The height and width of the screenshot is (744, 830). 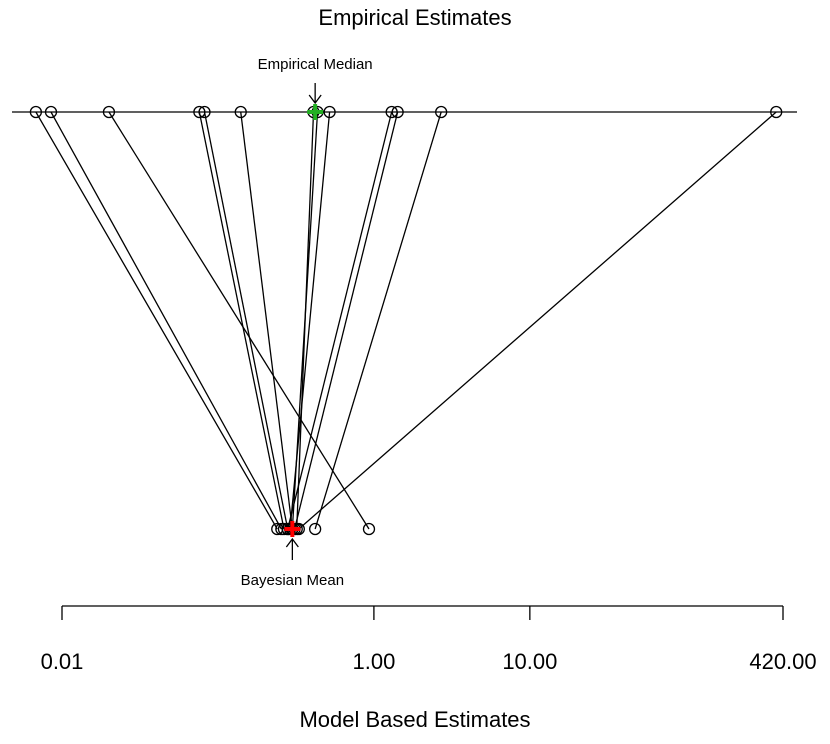 I want to click on chart-title: Empirical Estimates, so click(x=415, y=17).